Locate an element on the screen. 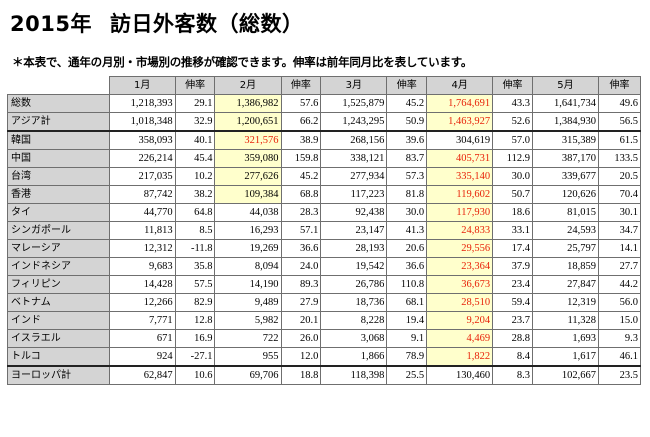 The image size is (650, 437). growth-rate-cell: 26.0 is located at coordinates (301, 338).